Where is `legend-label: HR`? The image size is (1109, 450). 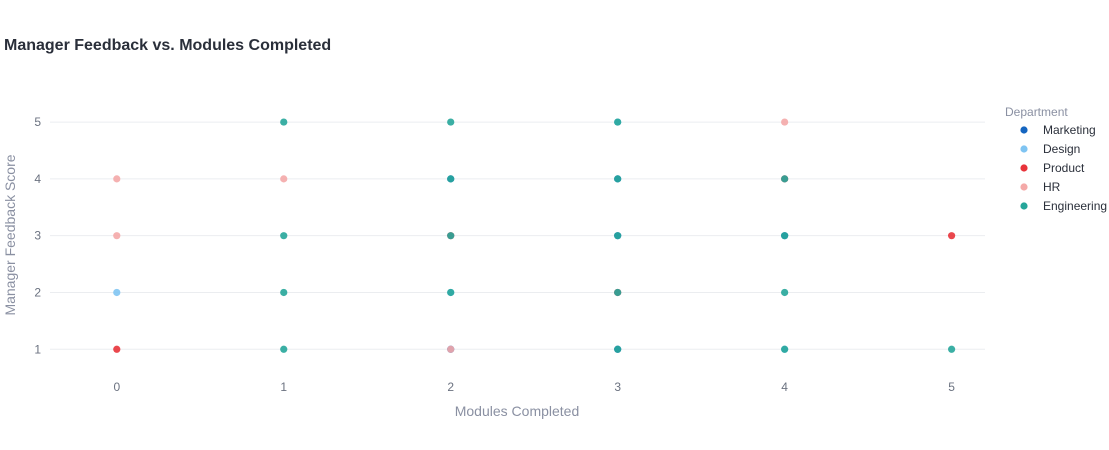
legend-label: HR is located at coordinates (1052, 187).